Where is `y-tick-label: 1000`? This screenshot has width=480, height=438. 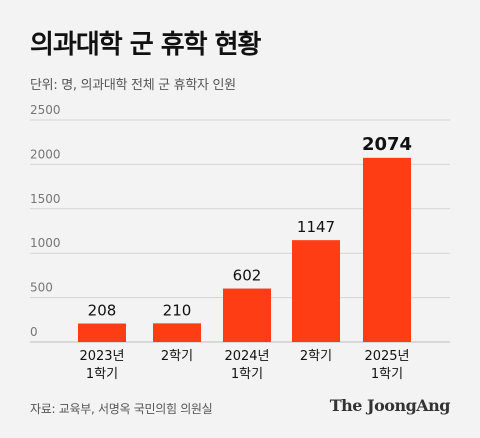
y-tick-label: 1000 is located at coordinates (45, 243).